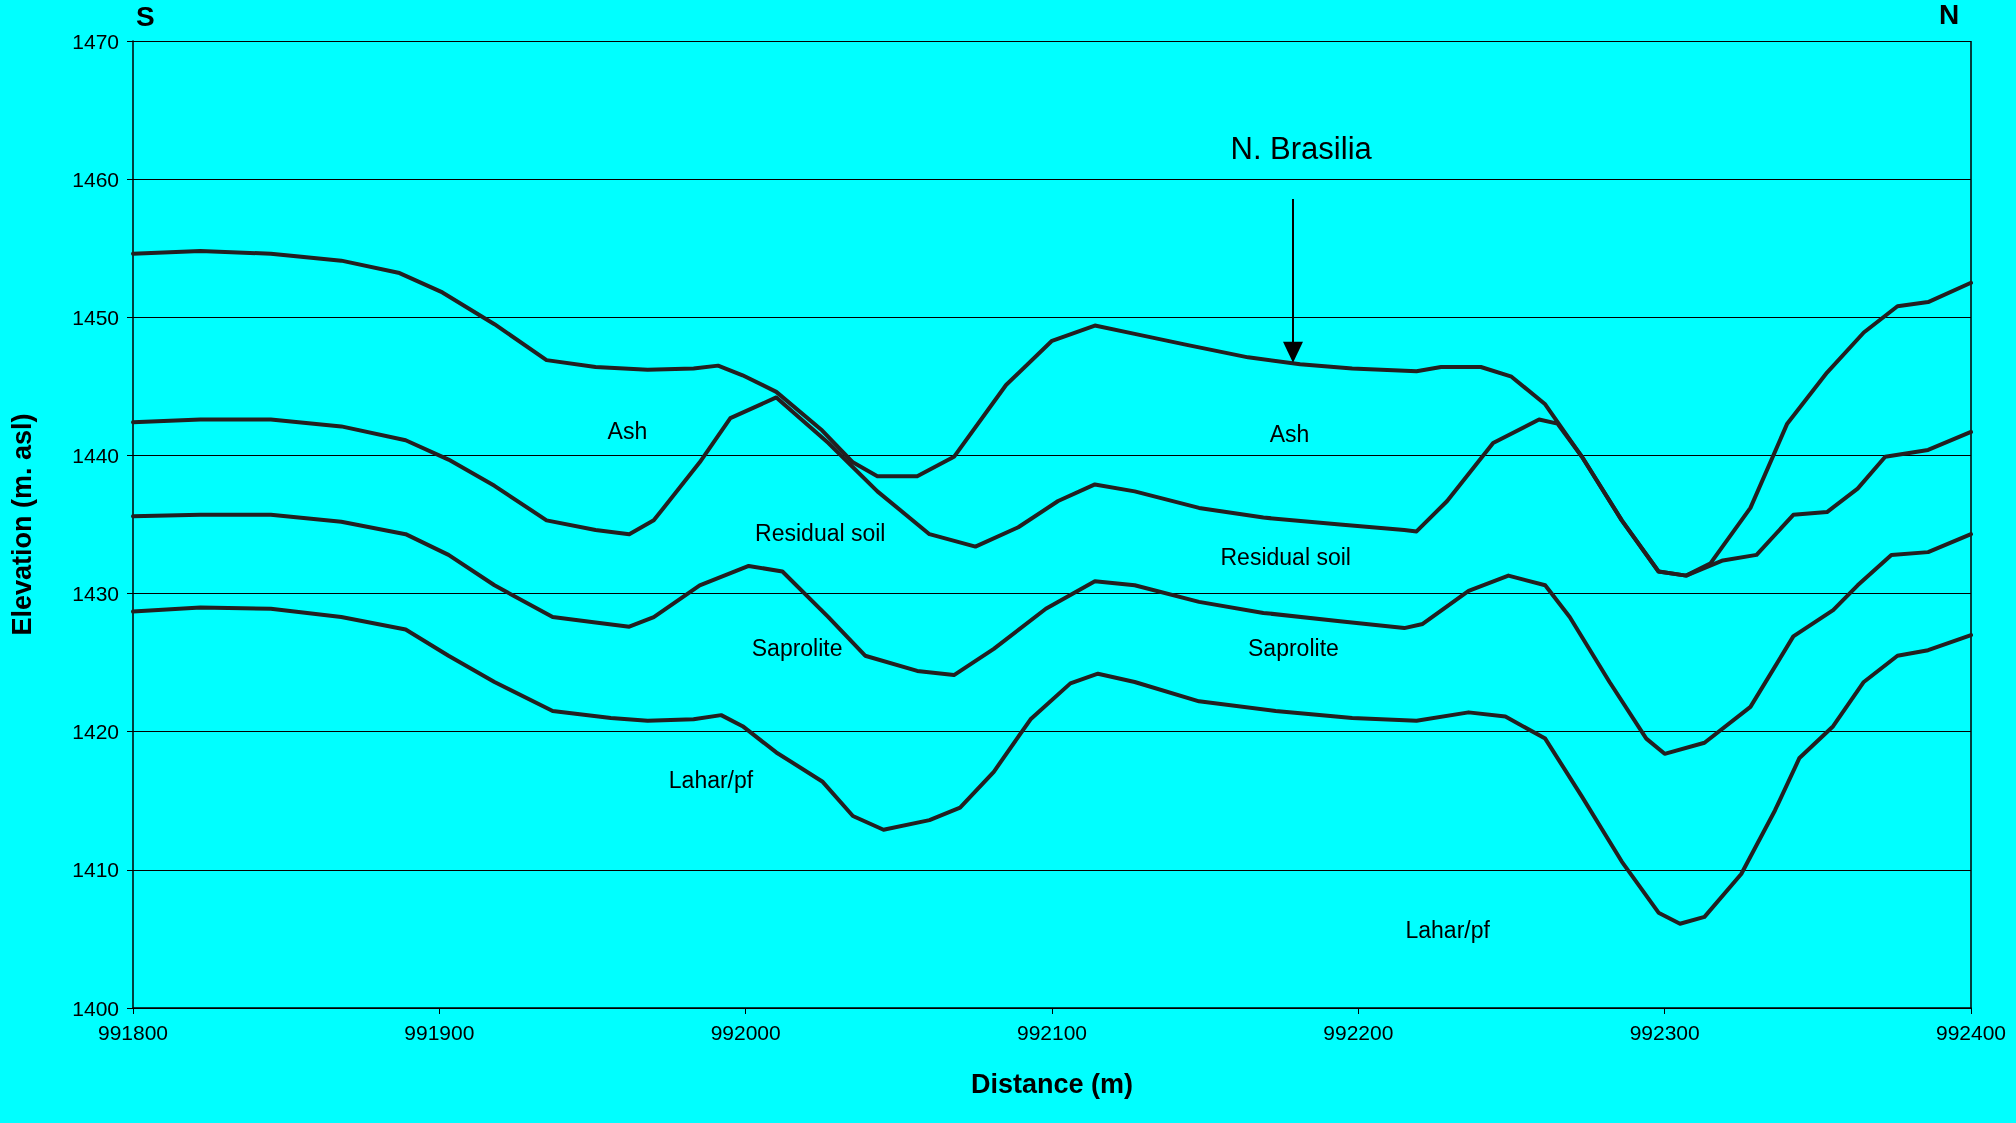  Describe the element at coordinates (145, 16) in the screenshot. I see `text: S` at that location.